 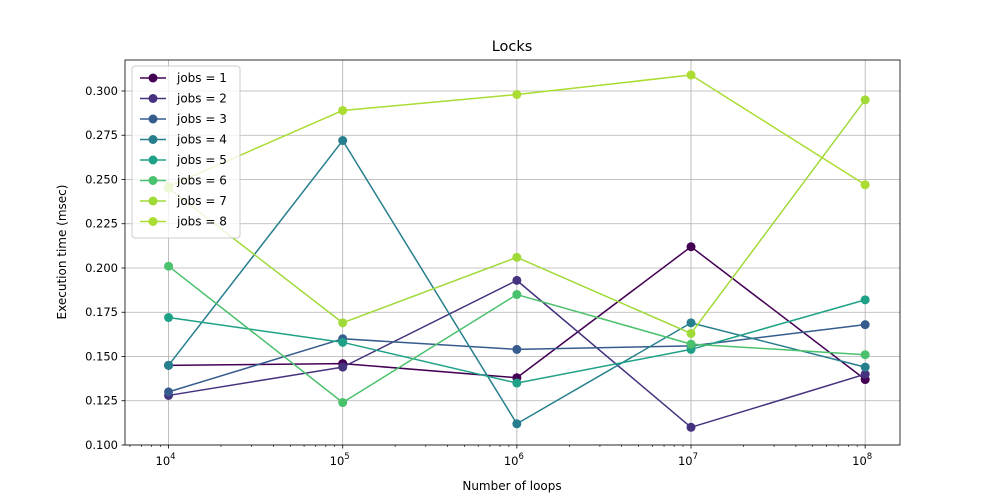 What do you see at coordinates (101, 312) in the screenshot?
I see `y-tick-label: 0.175` at bounding box center [101, 312].